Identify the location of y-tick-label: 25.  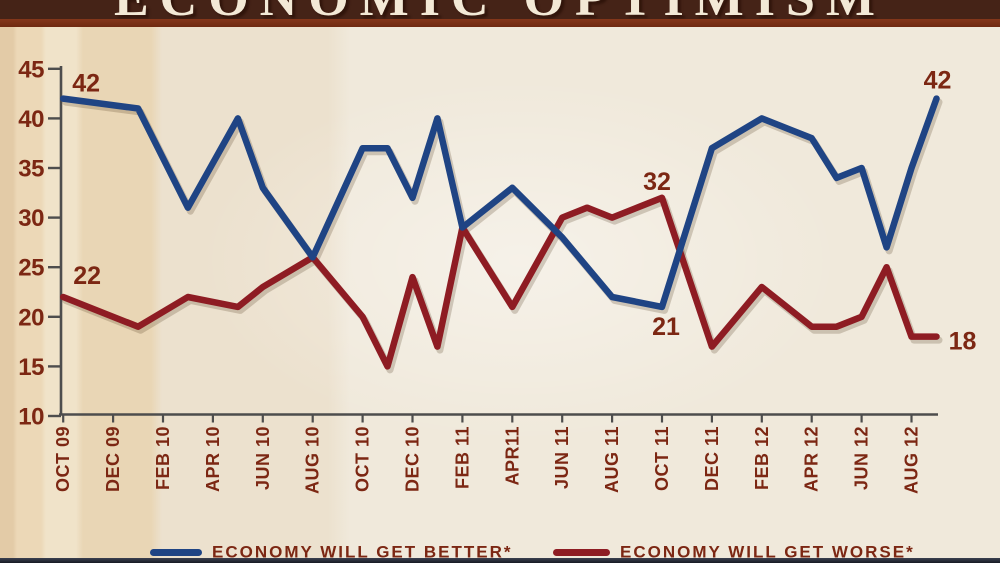
(31, 268).